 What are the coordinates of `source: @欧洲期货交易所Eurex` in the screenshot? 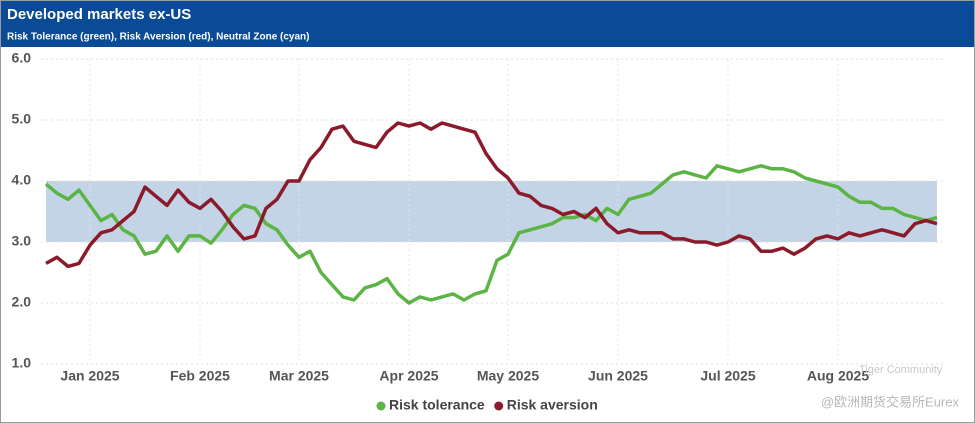 It's located at (890, 401).